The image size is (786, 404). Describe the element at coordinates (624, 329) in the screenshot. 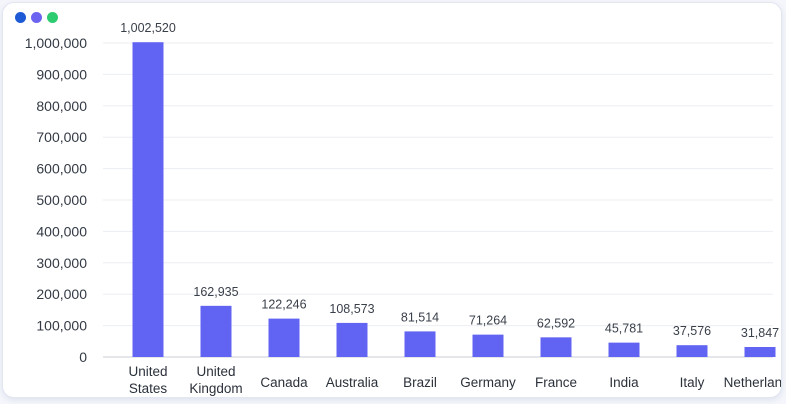

I see `data-label: 45,781` at that location.